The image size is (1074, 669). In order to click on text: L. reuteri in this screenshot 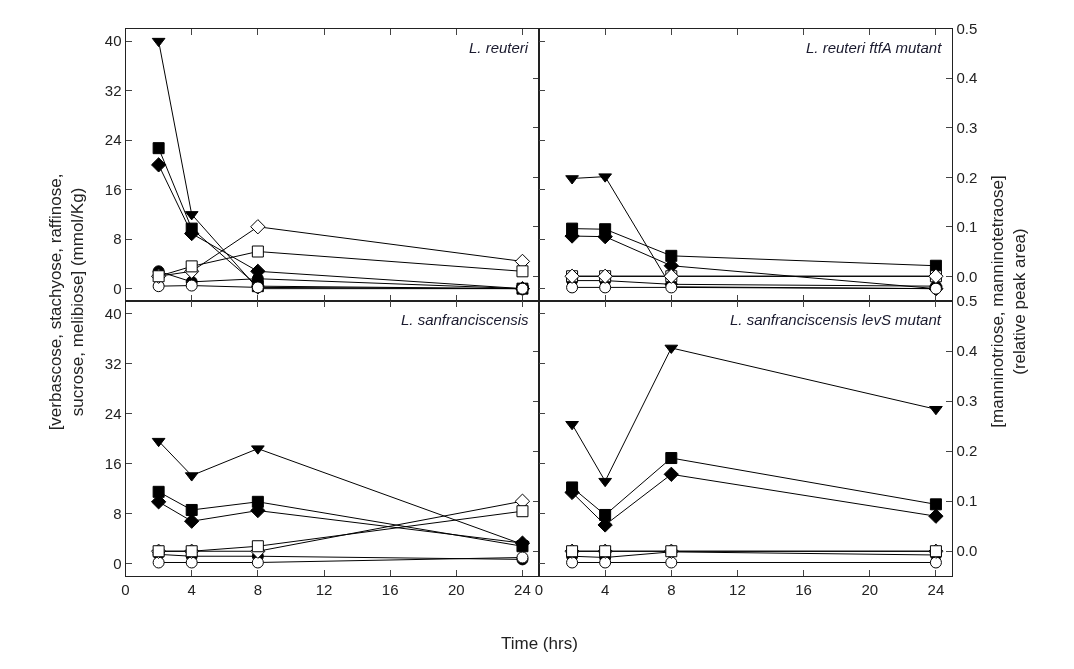, I will do `click(499, 47)`.